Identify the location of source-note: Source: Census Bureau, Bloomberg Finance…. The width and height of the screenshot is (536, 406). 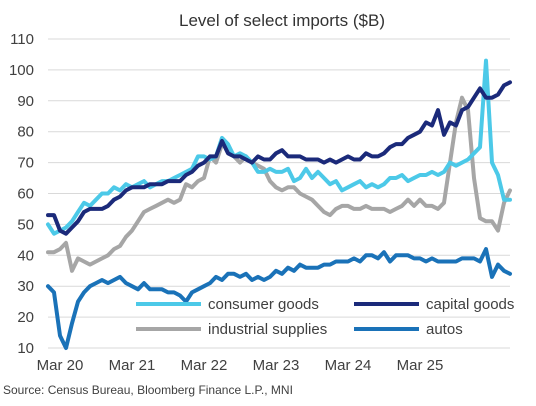
(148, 390).